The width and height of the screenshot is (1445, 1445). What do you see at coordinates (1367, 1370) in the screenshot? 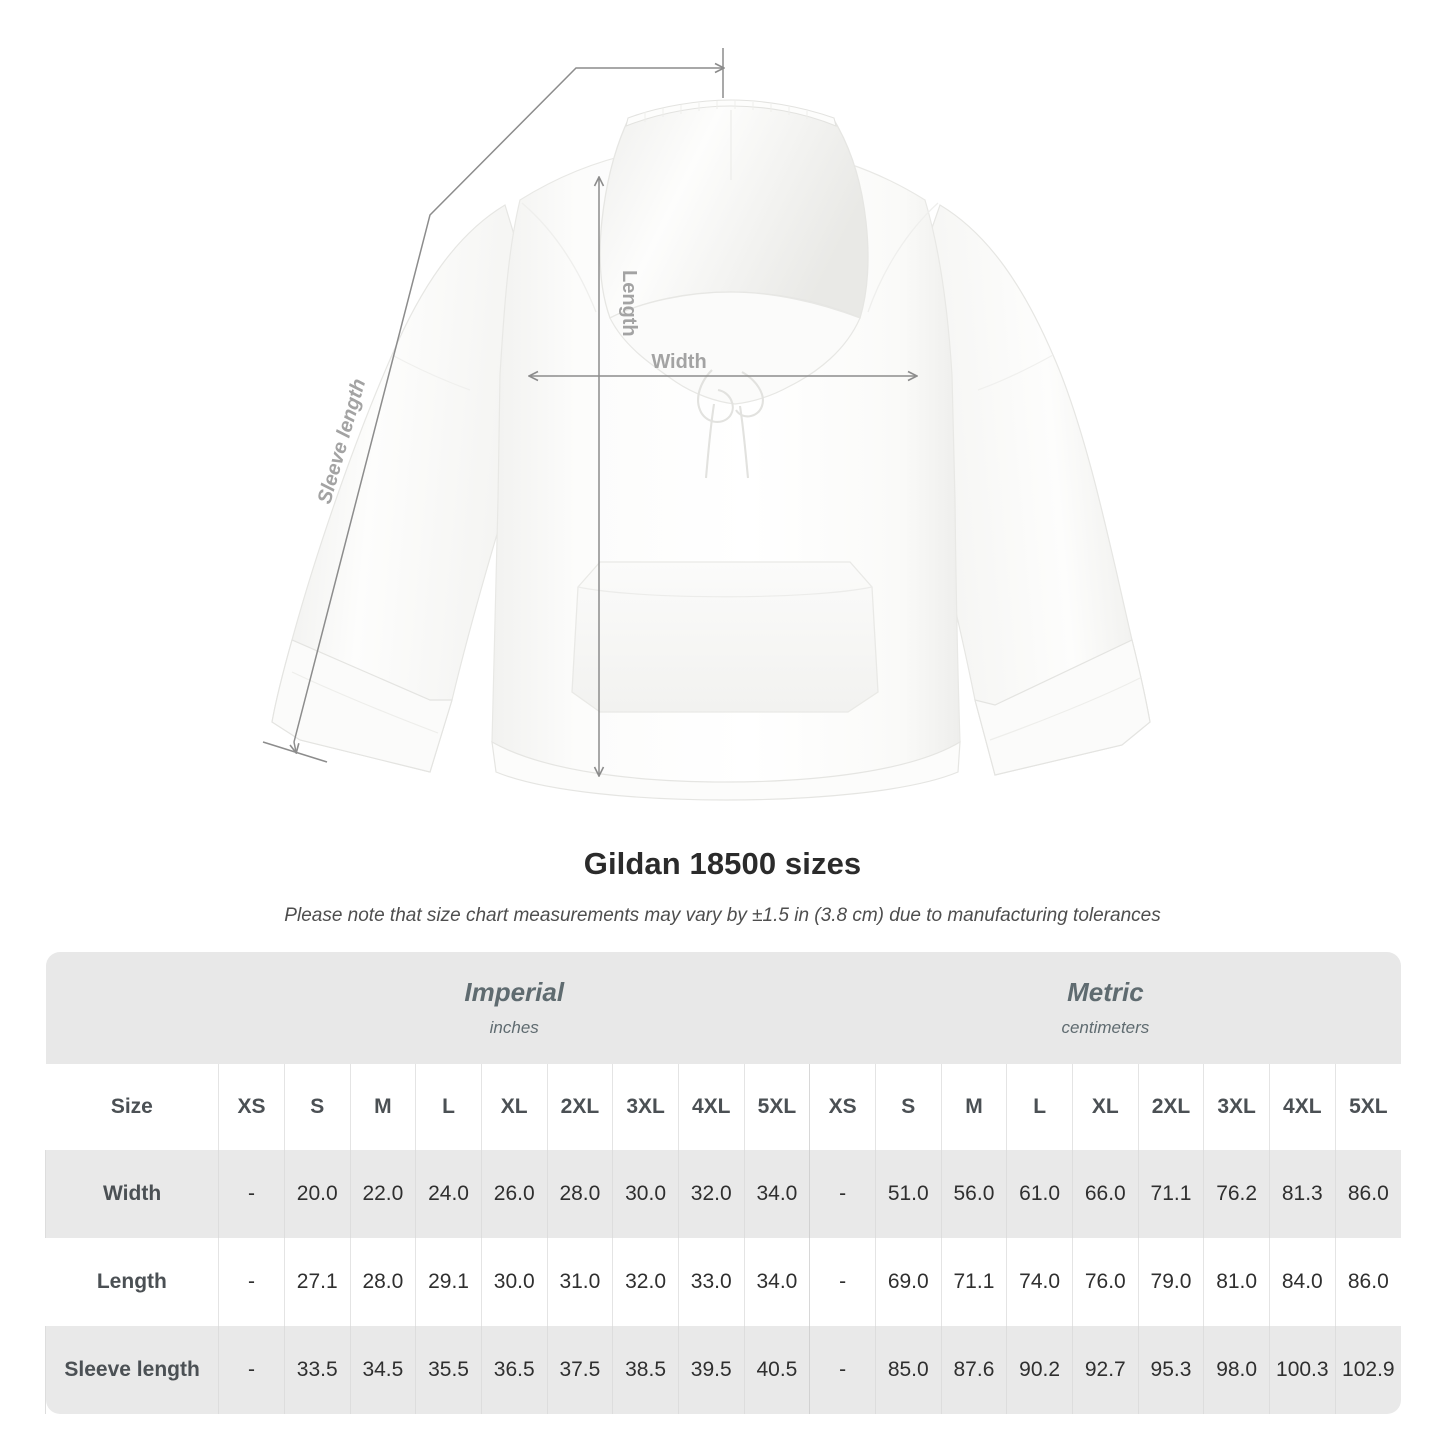
I see `cell-sleeve-metric-5xl: 102.9` at bounding box center [1367, 1370].